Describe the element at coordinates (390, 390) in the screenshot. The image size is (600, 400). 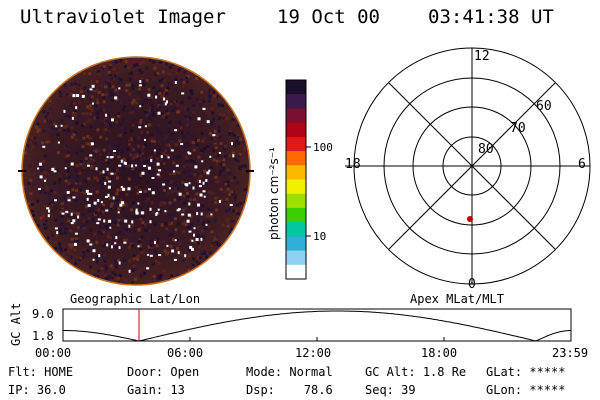
I see `status-seq: Seq: 39` at that location.